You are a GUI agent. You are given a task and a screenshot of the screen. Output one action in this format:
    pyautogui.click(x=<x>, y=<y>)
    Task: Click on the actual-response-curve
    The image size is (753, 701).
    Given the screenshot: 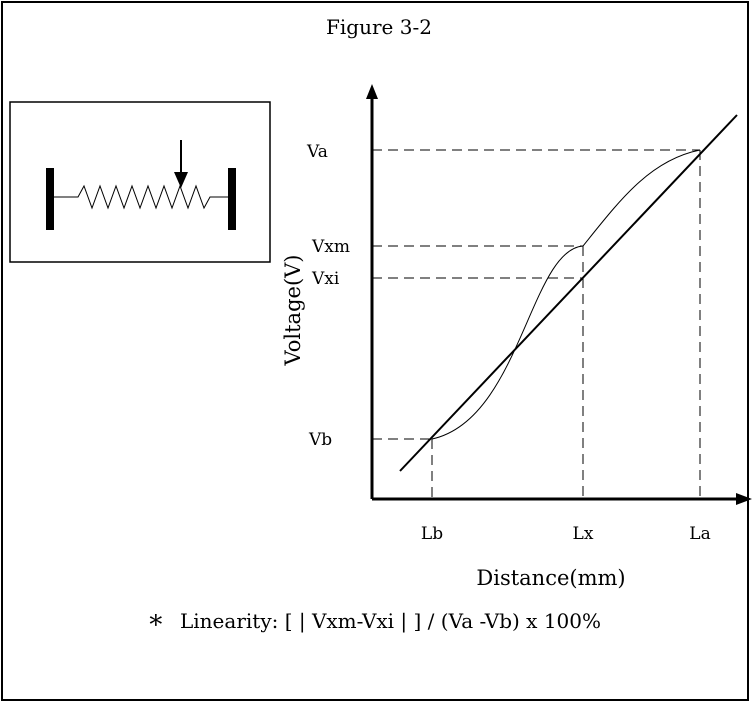 What is the action you would take?
    pyautogui.click(x=566, y=294)
    